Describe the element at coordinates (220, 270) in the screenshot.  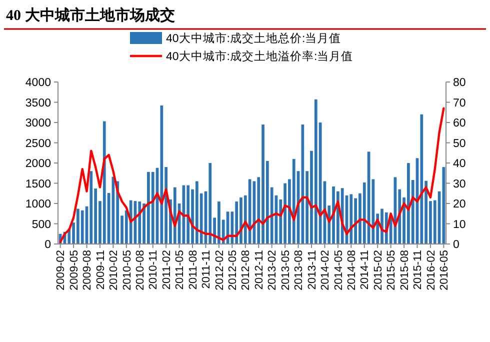
I see `x-tick-label: 2012-02` at that location.